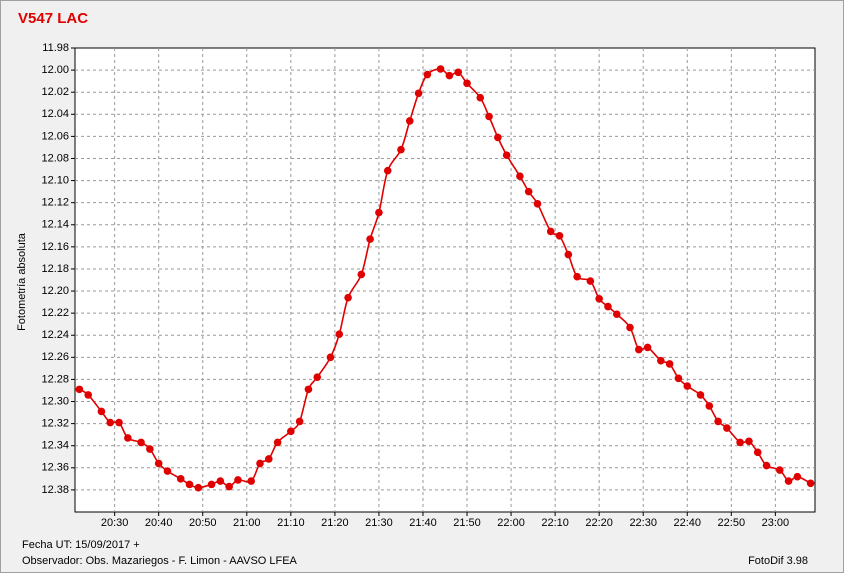  Describe the element at coordinates (55, 158) in the screenshot. I see `y-tick-label: 12.08` at that location.